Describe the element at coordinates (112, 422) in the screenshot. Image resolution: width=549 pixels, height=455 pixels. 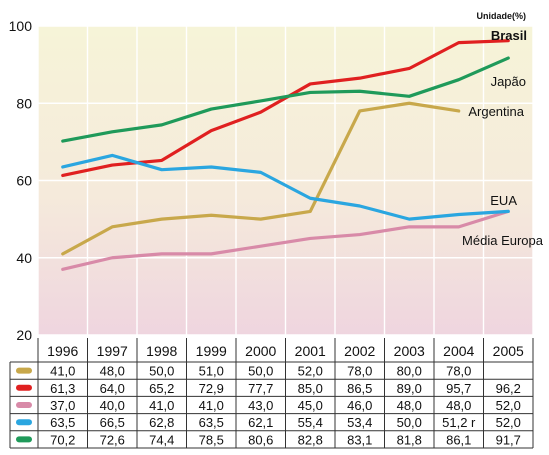
I see `table-cell: 66,5` at that location.